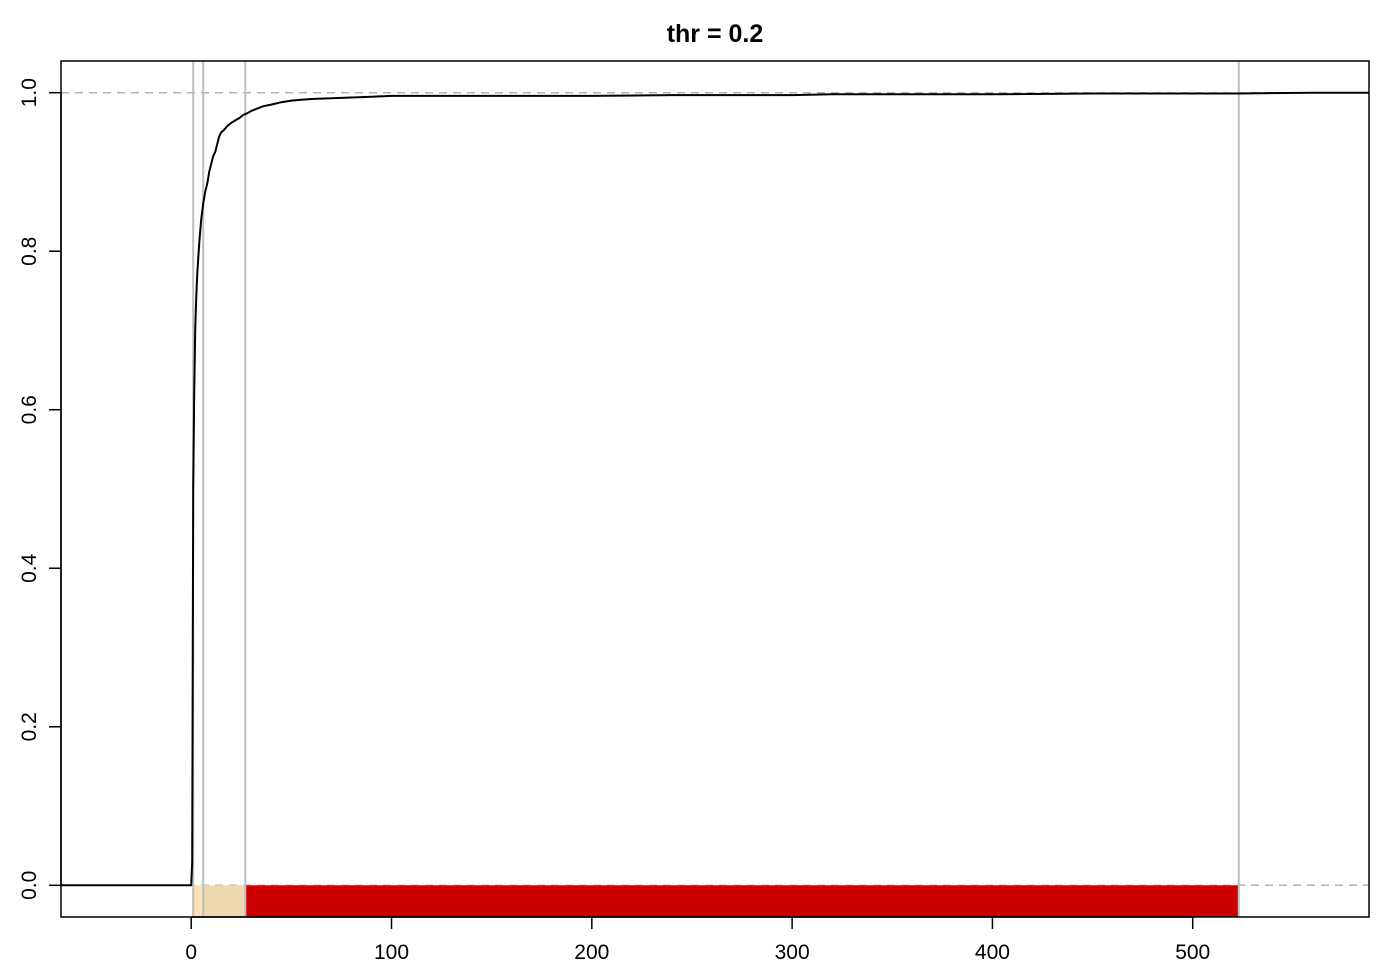 This screenshot has height=980, width=1400. I want to click on x-tick-label-0: 0, so click(191, 952).